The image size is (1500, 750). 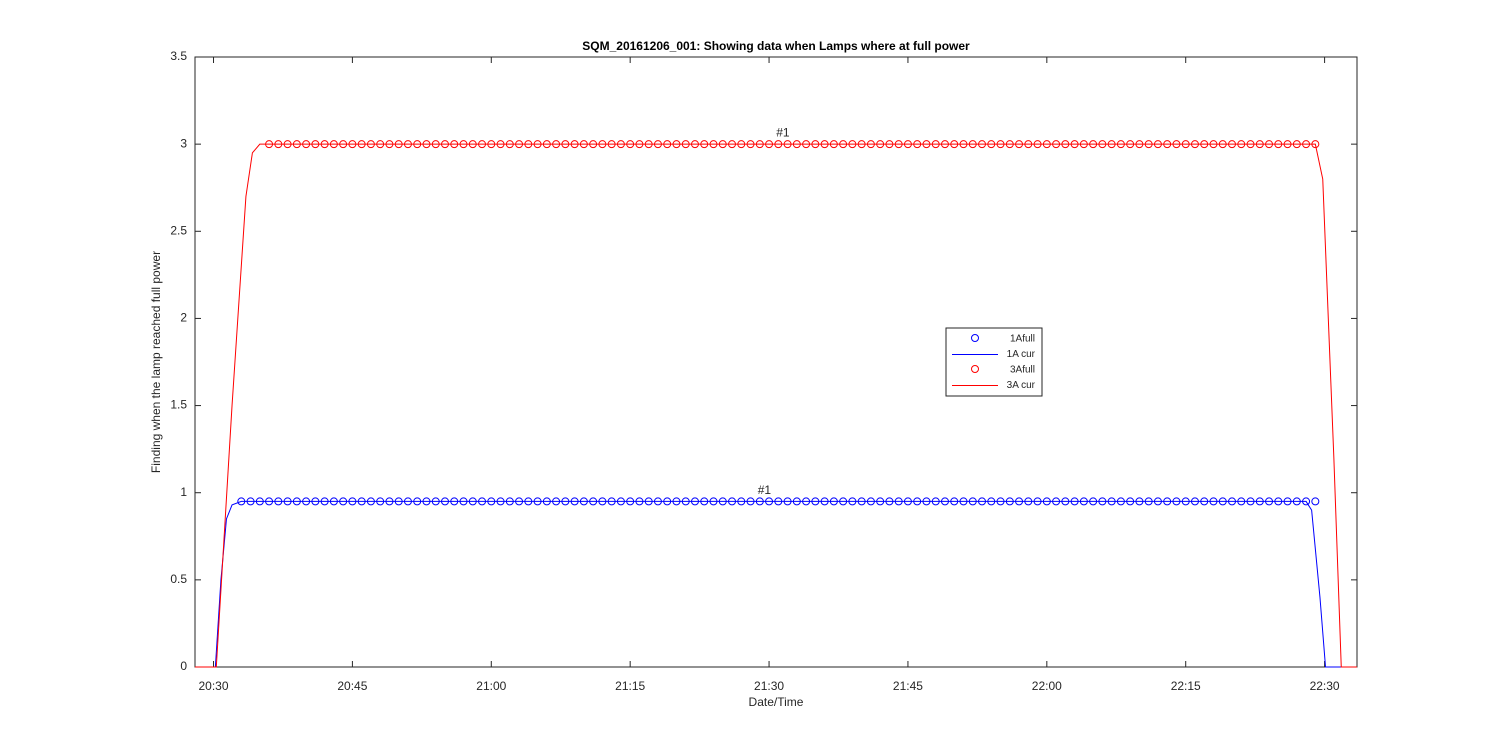 What do you see at coordinates (178, 405) in the screenshot?
I see `y-tick-label: 1.5` at bounding box center [178, 405].